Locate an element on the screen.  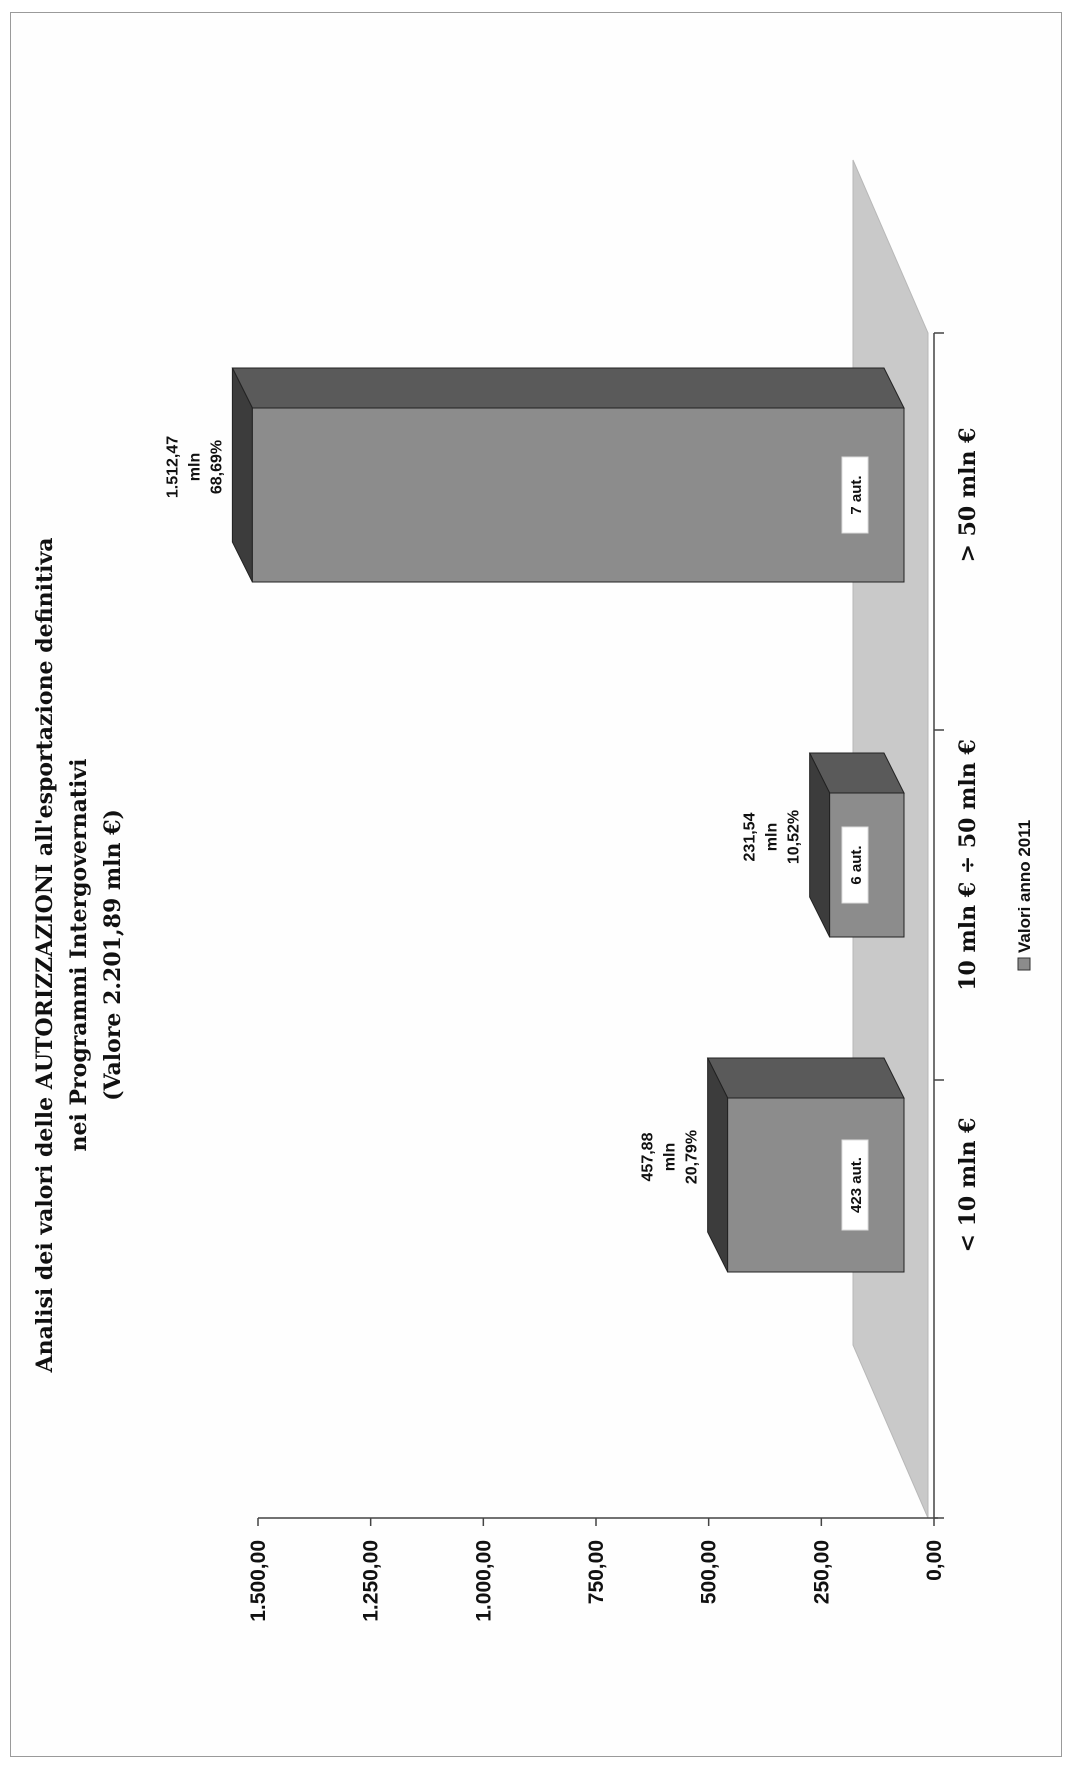
legend: Valori anno 2011 is located at coordinates (1024, 895).